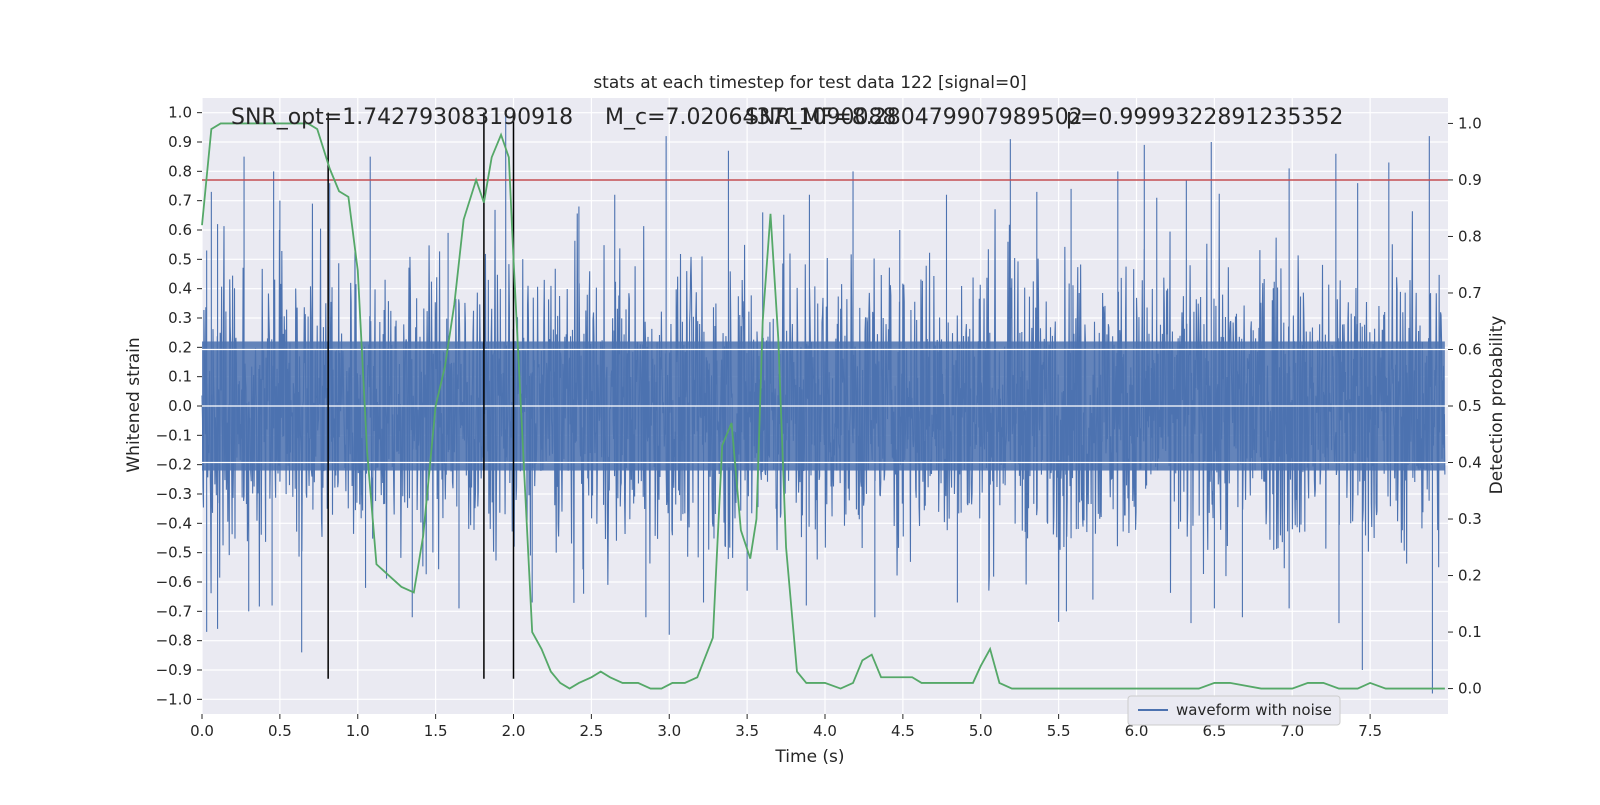 Image resolution: width=1600 pixels, height=805 pixels. Describe the element at coordinates (1470, 406) in the screenshot. I see `y-right-tick-label: 0.5` at that location.